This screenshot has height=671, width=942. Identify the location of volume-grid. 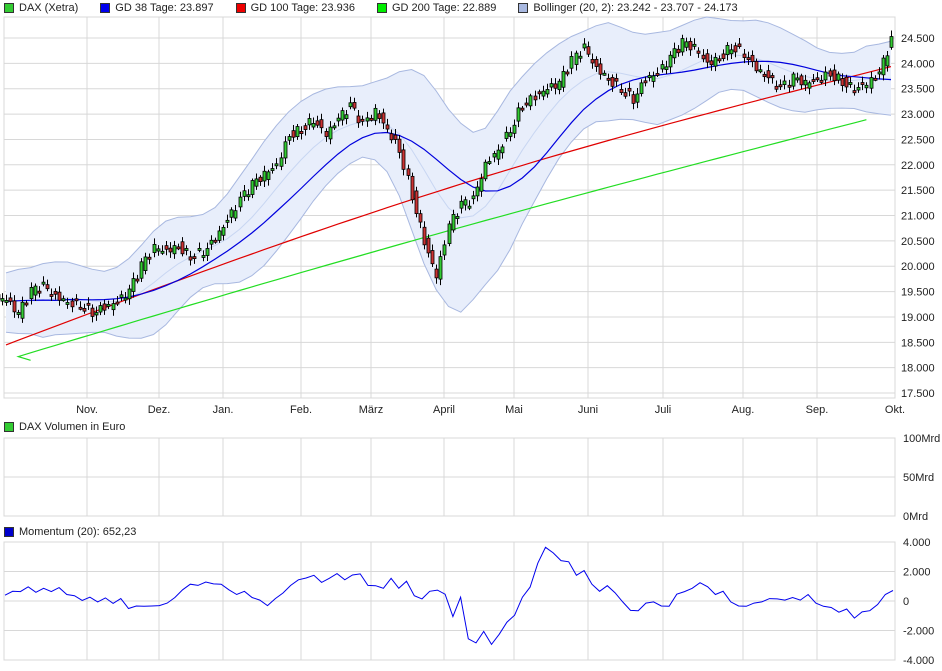
(449, 477).